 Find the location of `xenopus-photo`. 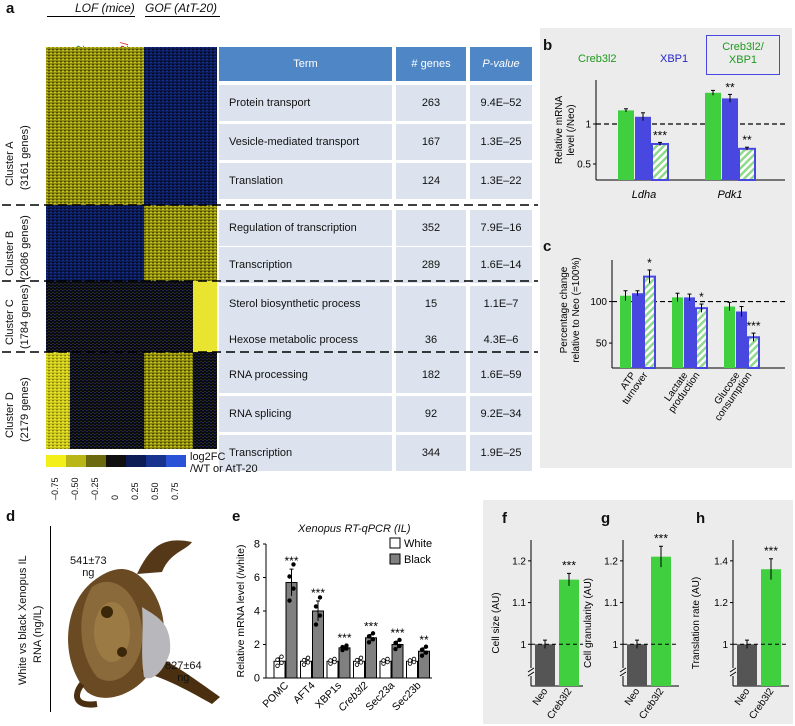

xenopus-photo is located at coordinates (138, 612).